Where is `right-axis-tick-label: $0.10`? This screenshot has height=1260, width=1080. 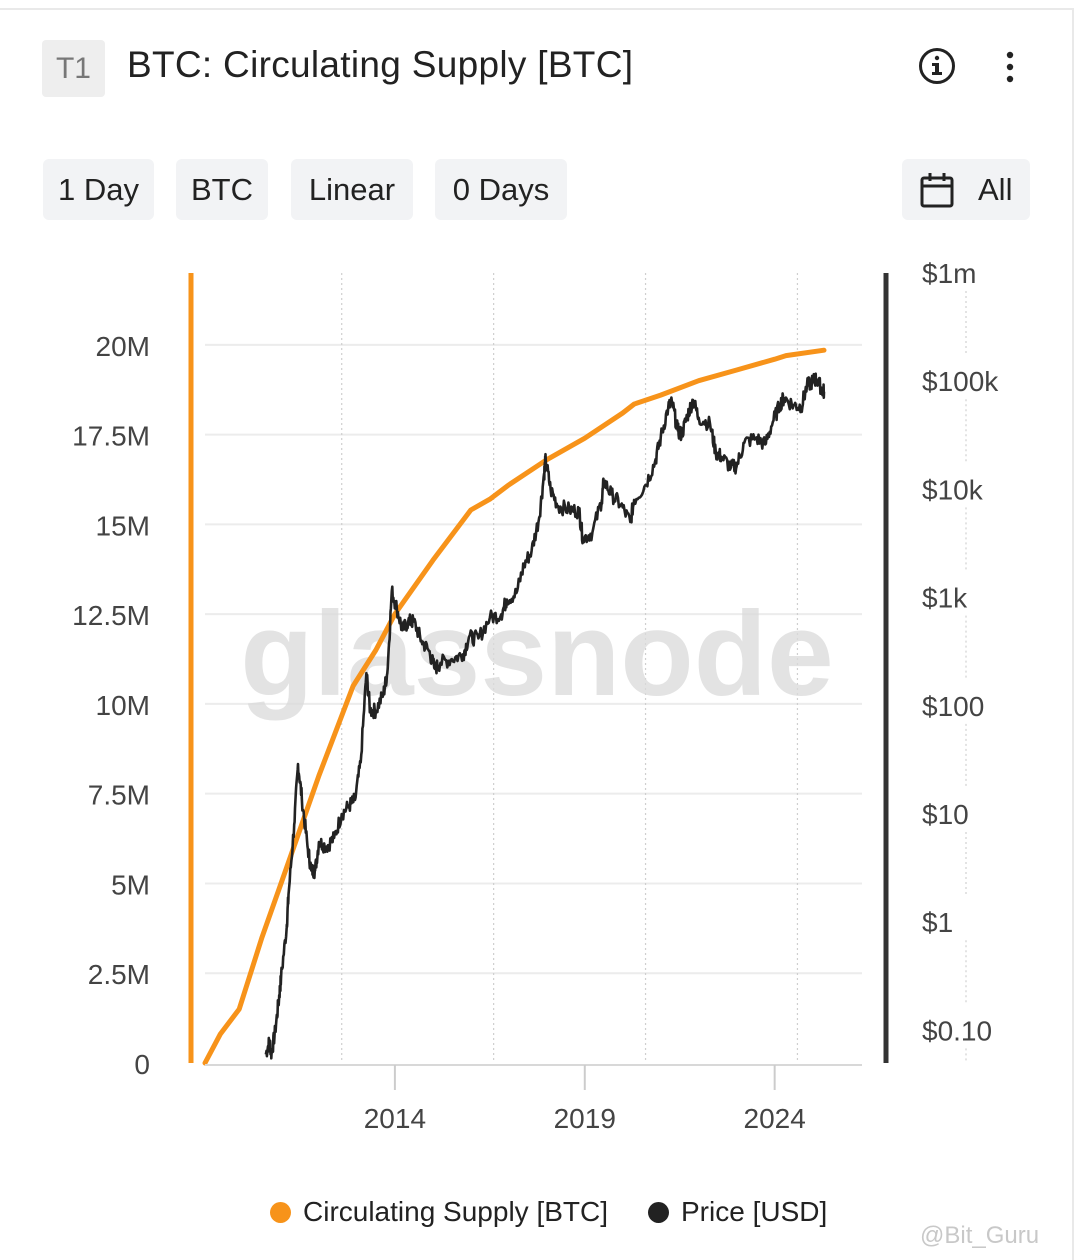 right-axis-tick-label: $0.10 is located at coordinates (957, 1030).